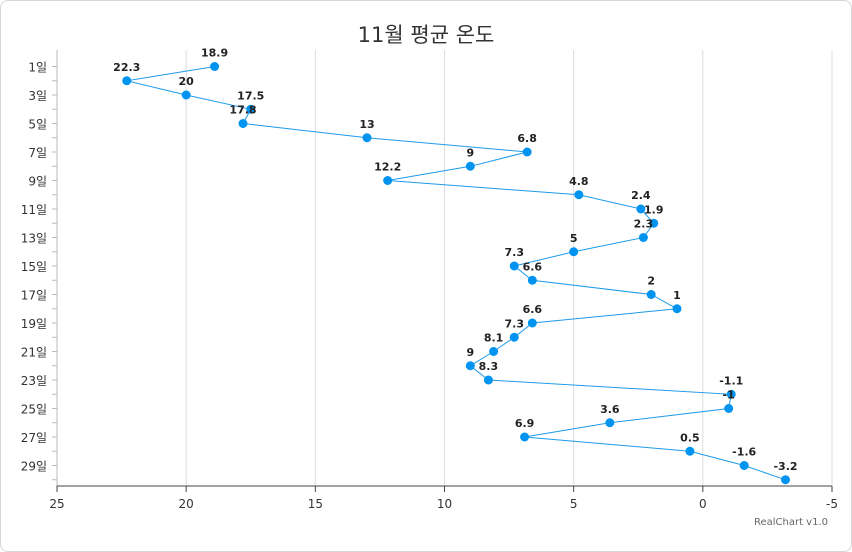  I want to click on x-tick-label: 5, so click(574, 504).